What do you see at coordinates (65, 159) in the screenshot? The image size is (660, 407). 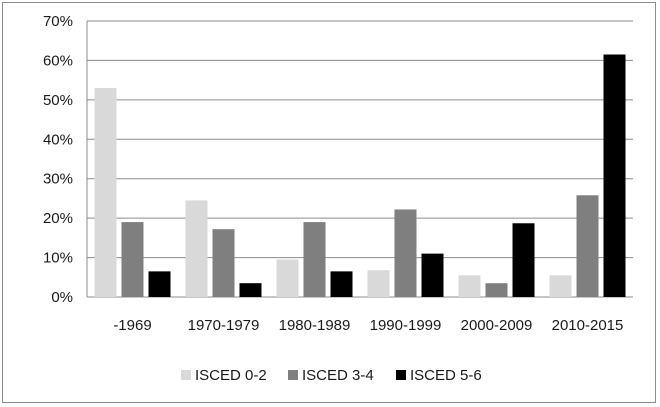 I see `y-axis: 0% 10% 20% 30% 40% 50% 60% 70%` at bounding box center [65, 159].